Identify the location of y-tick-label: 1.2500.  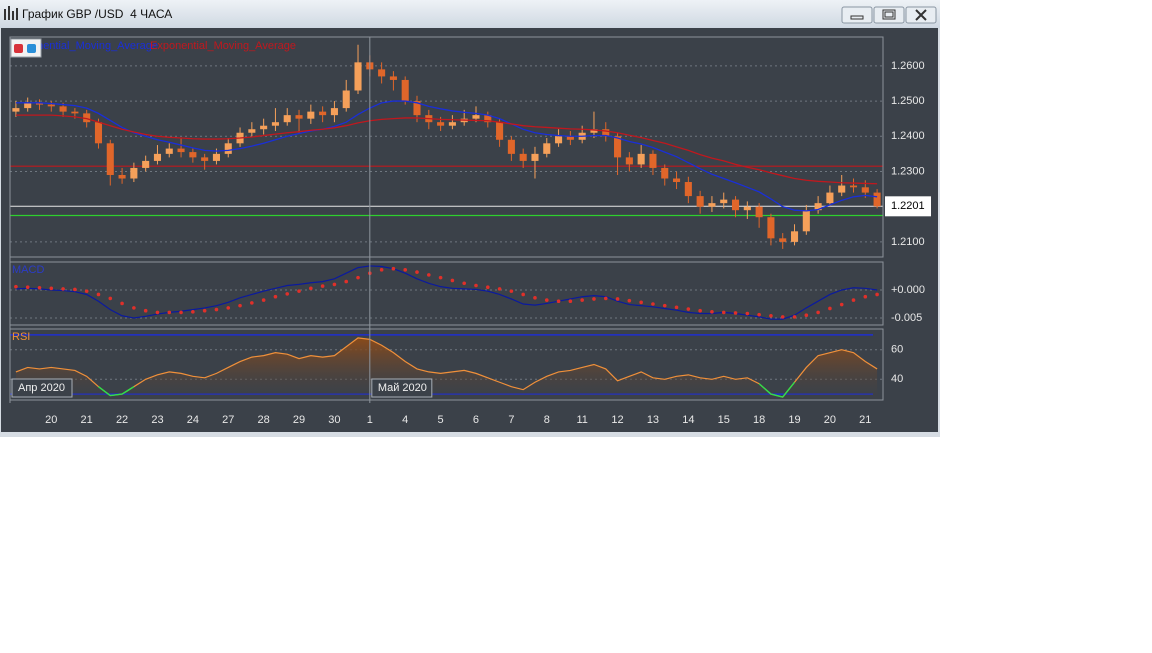
(908, 101).